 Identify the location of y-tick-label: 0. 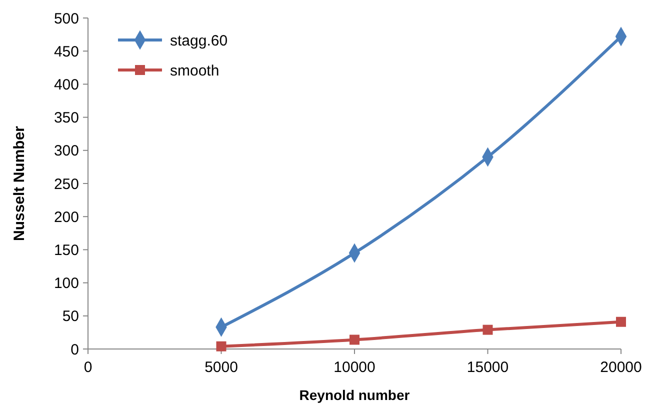
(74, 349).